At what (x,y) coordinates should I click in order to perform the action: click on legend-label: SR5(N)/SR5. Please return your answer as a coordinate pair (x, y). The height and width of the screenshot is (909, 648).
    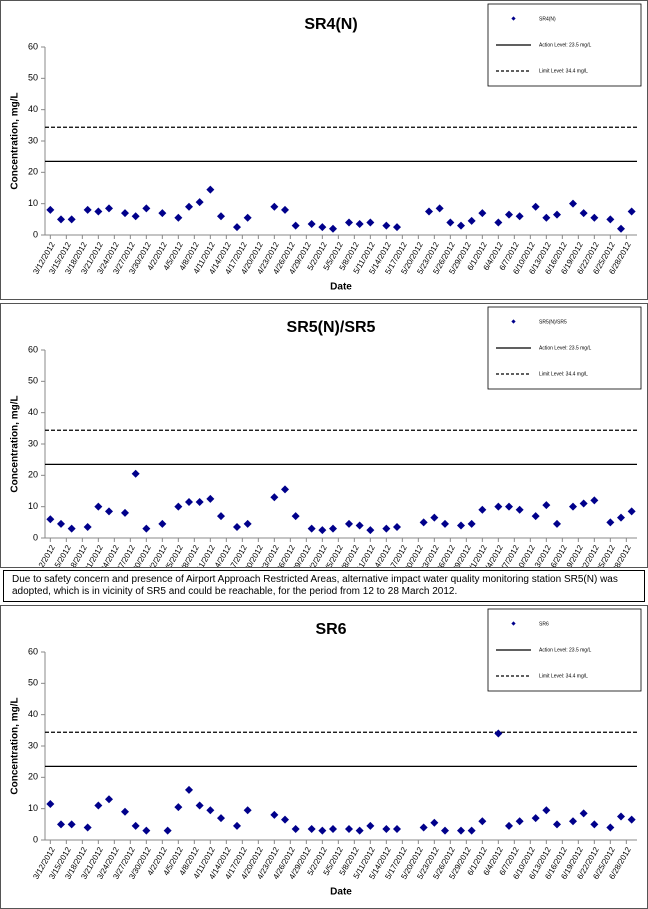
    Looking at the image, I should click on (553, 322).